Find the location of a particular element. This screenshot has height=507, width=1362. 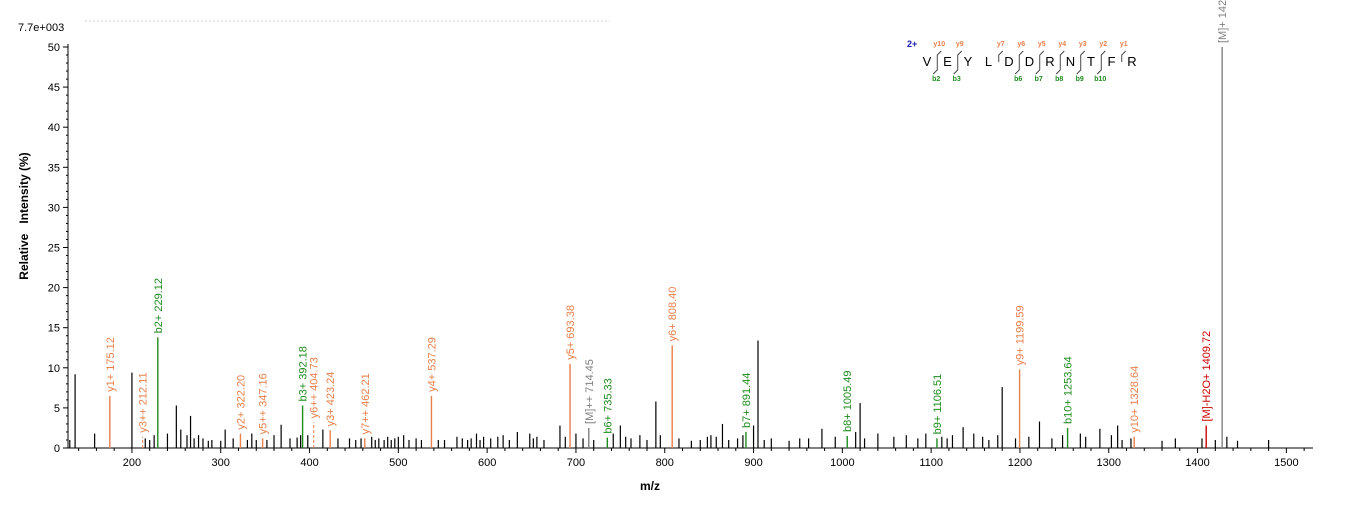

x-tick-label: 400 is located at coordinates (309, 463).